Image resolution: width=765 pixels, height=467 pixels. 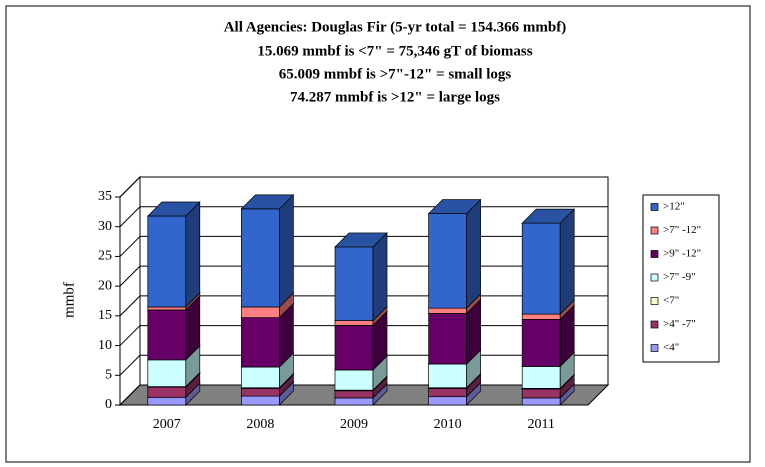 What do you see at coordinates (105, 226) in the screenshot?
I see `y-tick-label: 30` at bounding box center [105, 226].